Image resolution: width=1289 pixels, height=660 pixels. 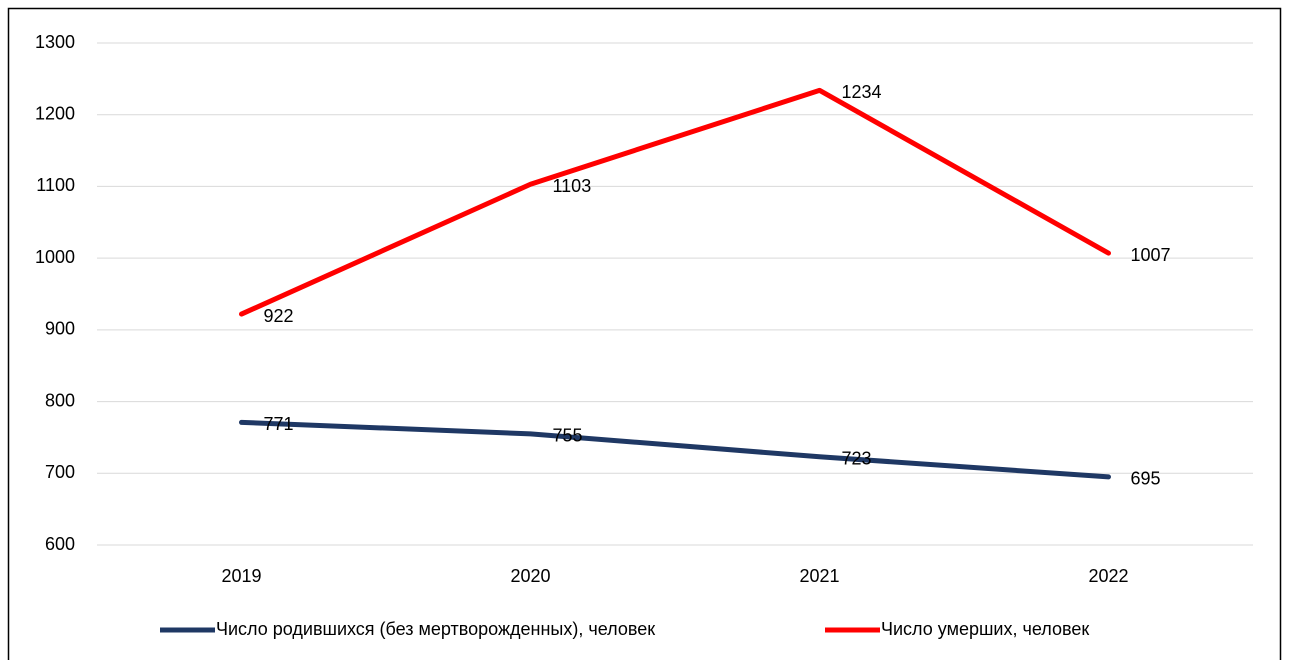 What do you see at coordinates (1108, 576) in the screenshot?
I see `x-tick-label: 2022` at bounding box center [1108, 576].